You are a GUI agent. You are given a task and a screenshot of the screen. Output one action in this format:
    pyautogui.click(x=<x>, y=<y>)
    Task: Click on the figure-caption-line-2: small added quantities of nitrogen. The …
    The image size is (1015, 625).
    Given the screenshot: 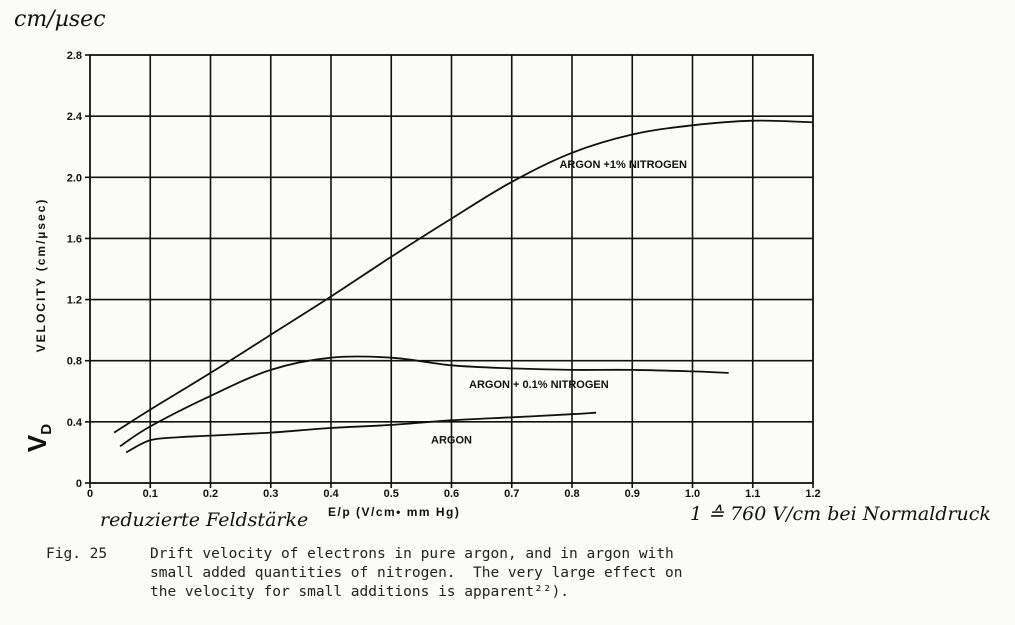 What is the action you would take?
    pyautogui.click(x=416, y=573)
    